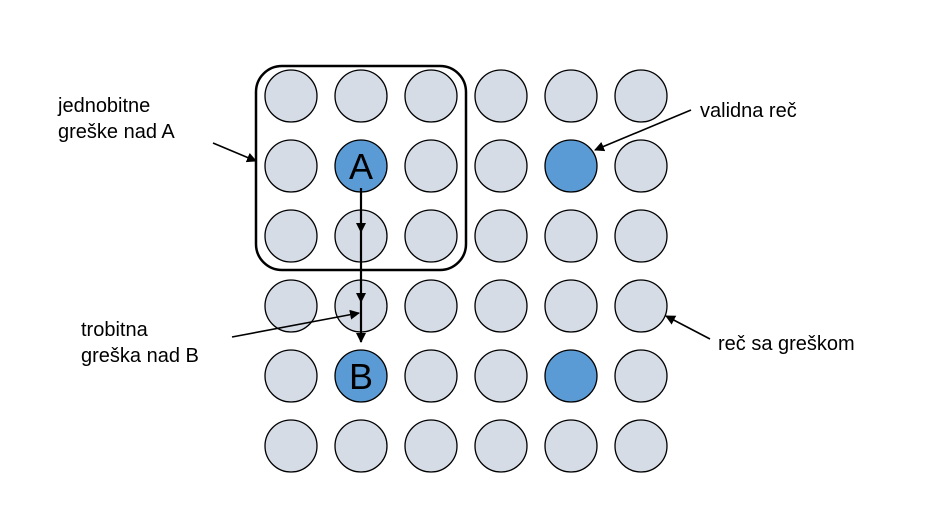  Describe the element at coordinates (643, 130) in the screenshot. I see `valid-word-callout-arrow` at that location.